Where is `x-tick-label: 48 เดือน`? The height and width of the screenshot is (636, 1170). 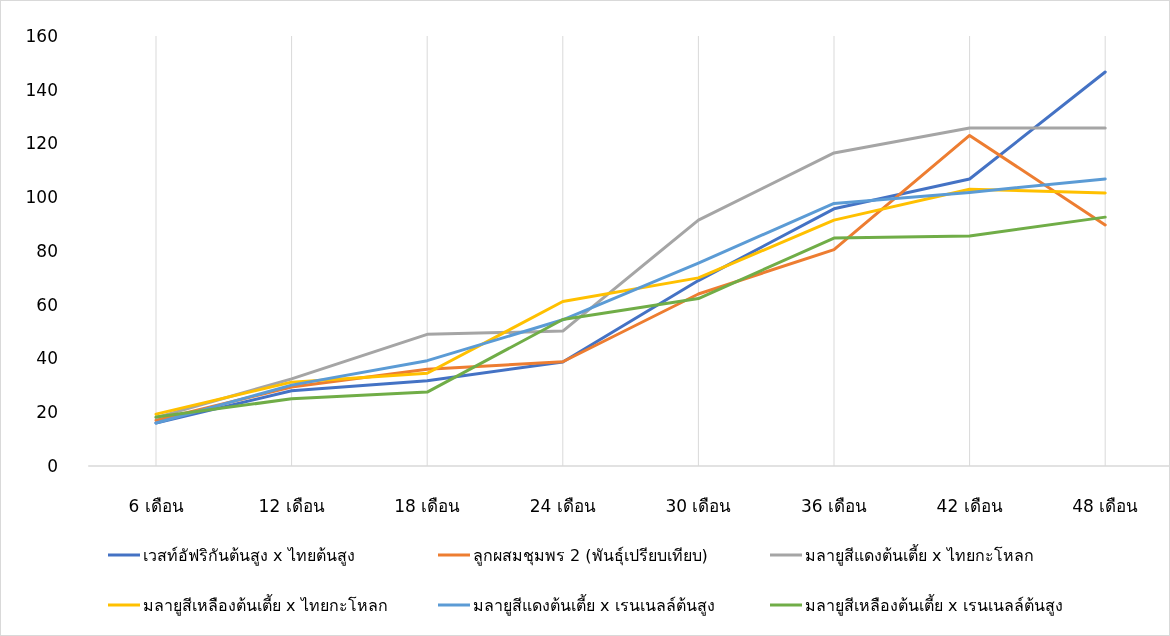 x-tick-label: 48 เดือน is located at coordinates (1105, 505).